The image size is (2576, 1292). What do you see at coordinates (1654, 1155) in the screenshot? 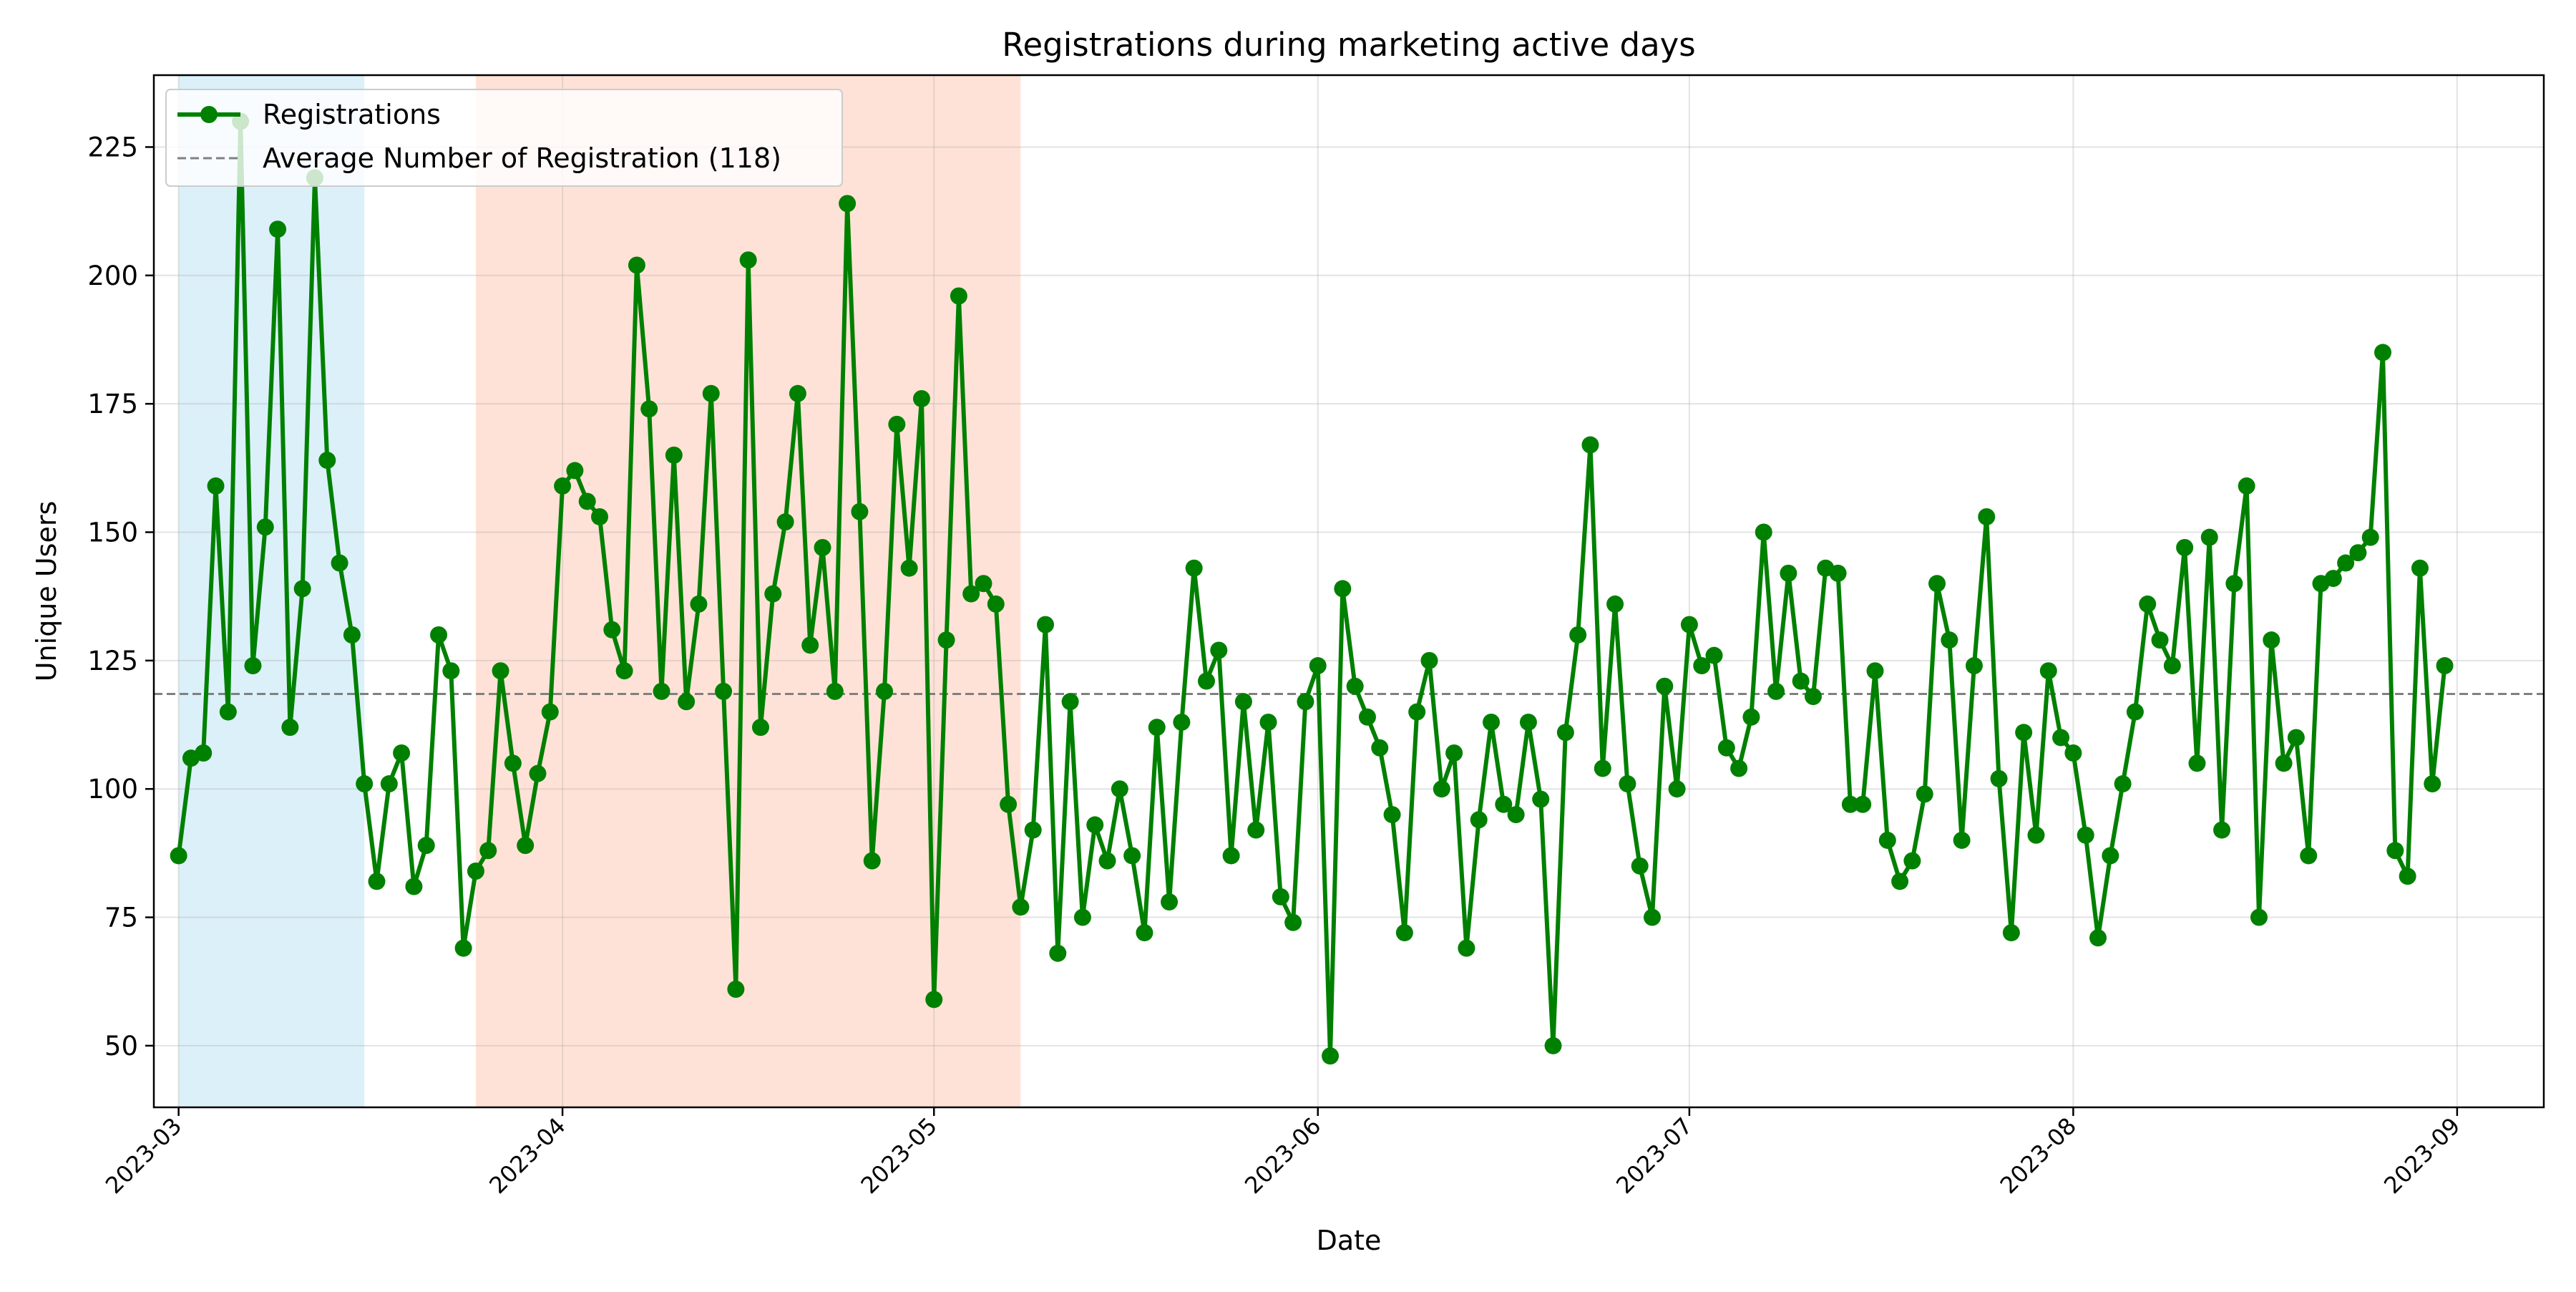
I see `x-tick-label: 2023-07` at bounding box center [1654, 1155].